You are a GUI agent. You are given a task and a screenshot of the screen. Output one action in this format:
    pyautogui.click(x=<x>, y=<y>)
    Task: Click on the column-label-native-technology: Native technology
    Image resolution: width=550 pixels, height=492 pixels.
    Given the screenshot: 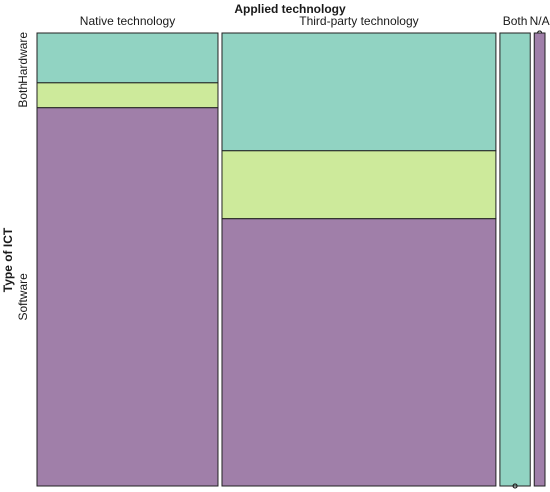 What is the action you would take?
    pyautogui.click(x=127, y=21)
    